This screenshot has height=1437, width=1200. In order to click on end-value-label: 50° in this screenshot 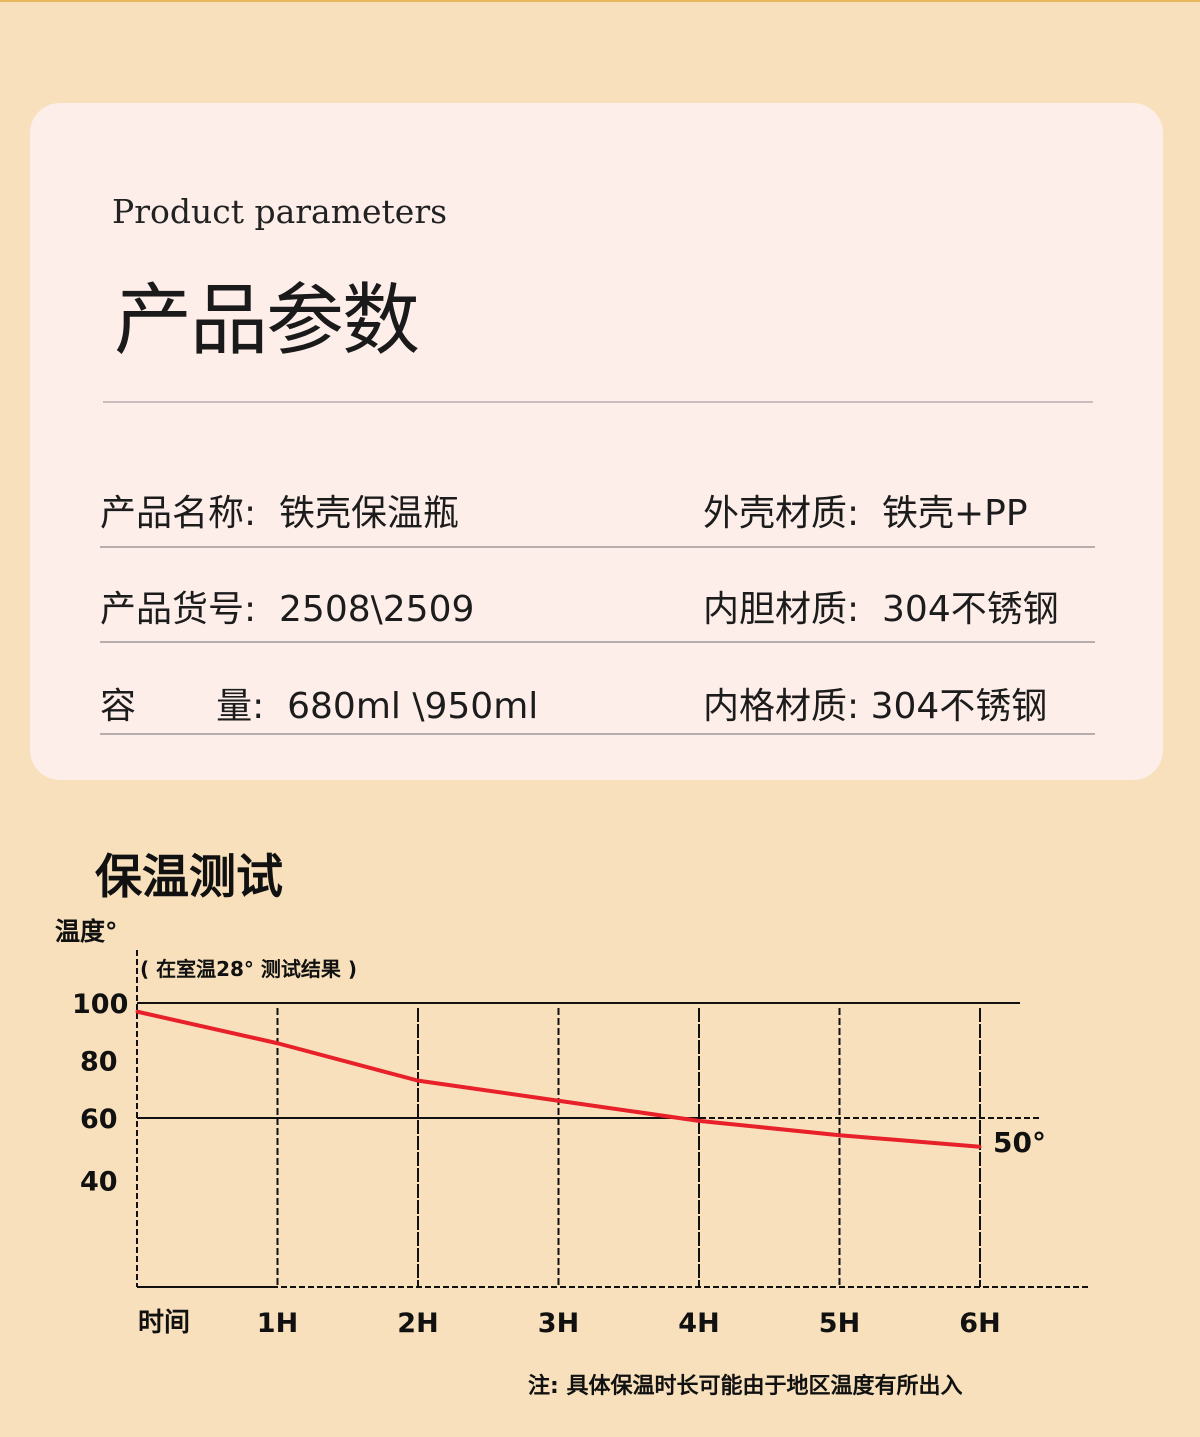, I will do `click(1019, 1142)`.